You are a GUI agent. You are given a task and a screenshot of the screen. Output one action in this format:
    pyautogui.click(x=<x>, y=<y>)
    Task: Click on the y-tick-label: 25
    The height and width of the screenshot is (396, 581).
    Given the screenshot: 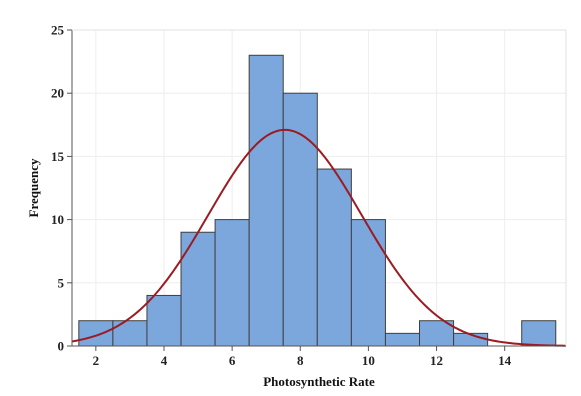 What is the action you would take?
    pyautogui.click(x=58, y=30)
    